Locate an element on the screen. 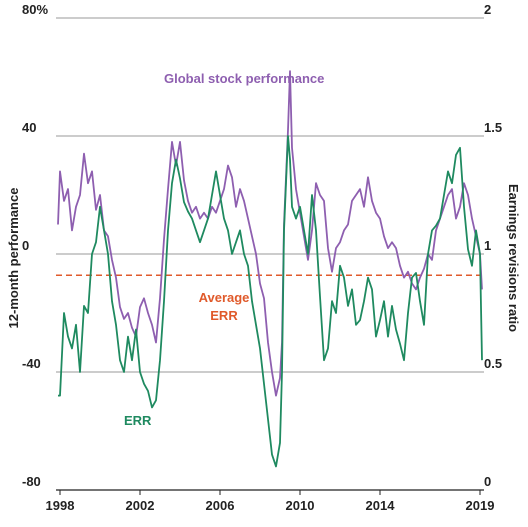  y-right-tick-label: 1 is located at coordinates (487, 245).